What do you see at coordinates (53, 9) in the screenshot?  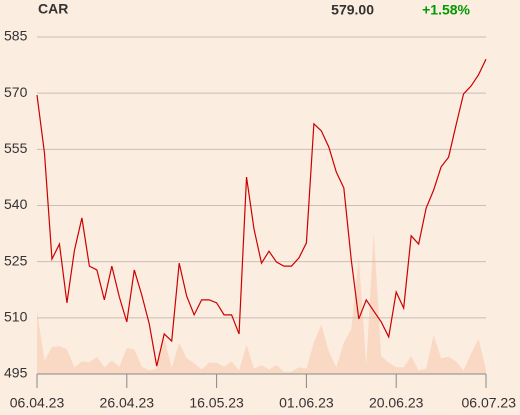 I see `chart-title: CAR` at bounding box center [53, 9].